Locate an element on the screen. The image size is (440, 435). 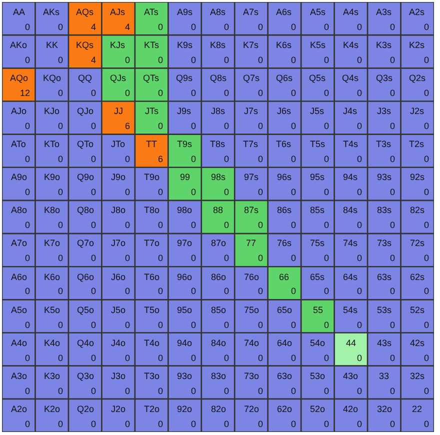
annotation: 72s is located at coordinates (418, 243).